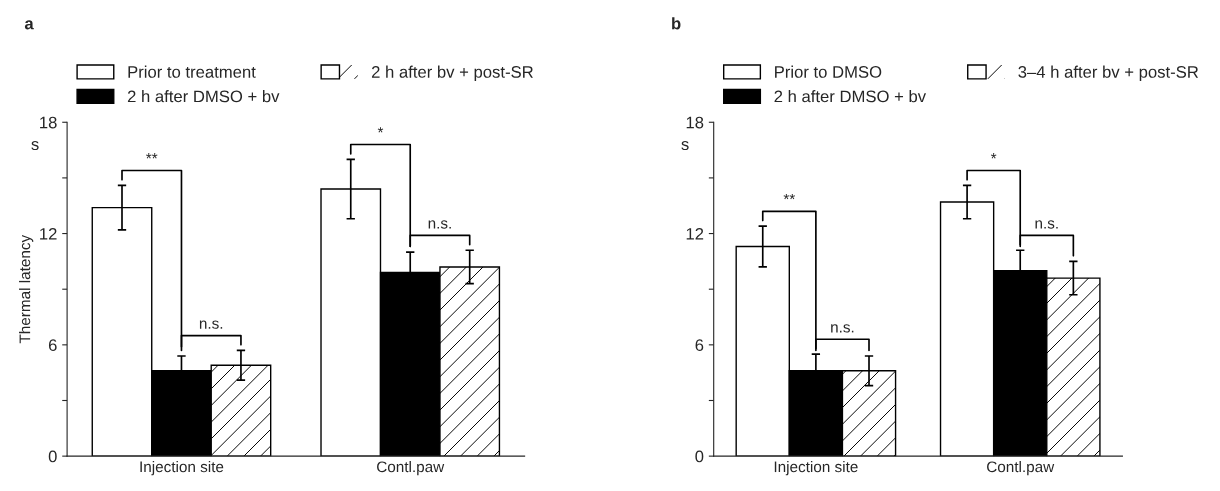  I want to click on y-axis-title: Thermal latency, so click(26, 289).